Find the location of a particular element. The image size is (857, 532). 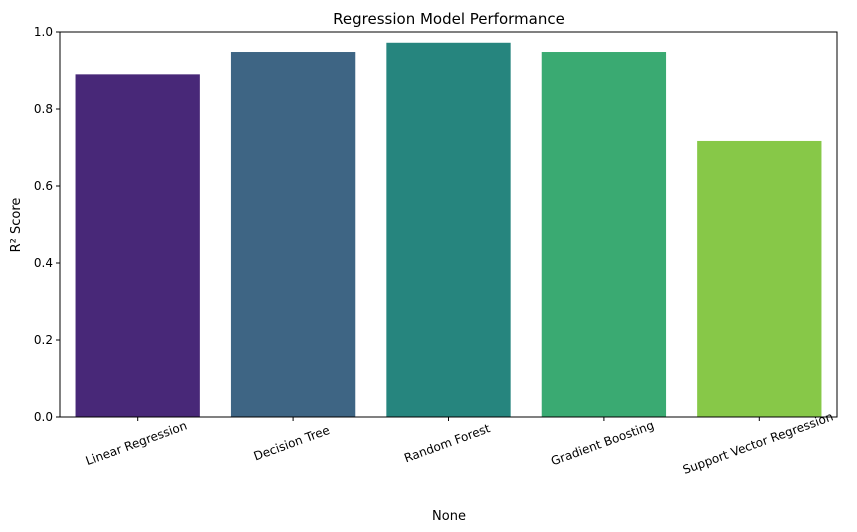

chart-title: Regression Model Performance is located at coordinates (449, 19).